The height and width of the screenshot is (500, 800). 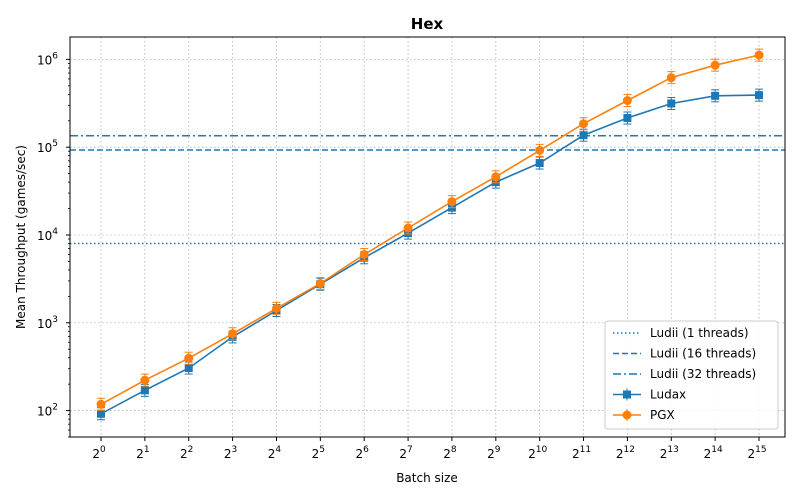 I want to click on x-axis-label: Batch size, so click(x=427, y=478).